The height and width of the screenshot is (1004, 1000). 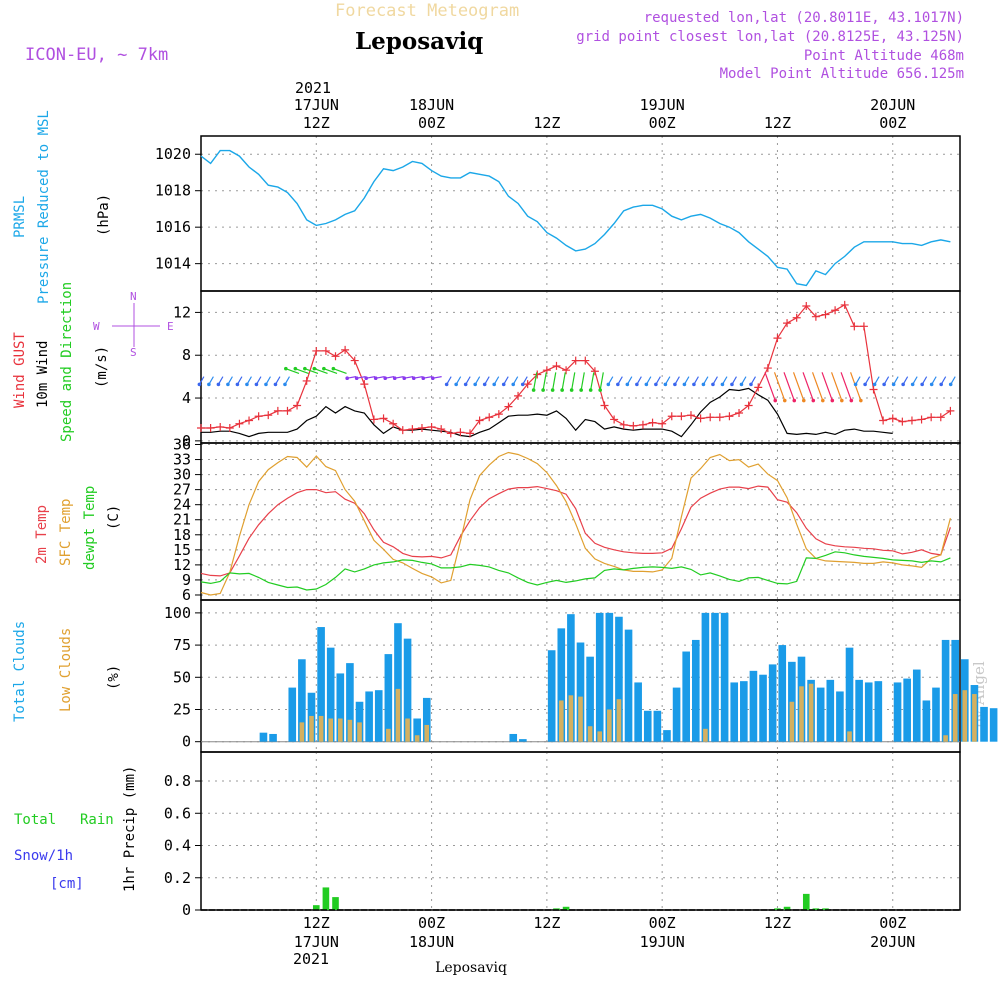 I want to click on pressure-line, so click(x=575, y=218).